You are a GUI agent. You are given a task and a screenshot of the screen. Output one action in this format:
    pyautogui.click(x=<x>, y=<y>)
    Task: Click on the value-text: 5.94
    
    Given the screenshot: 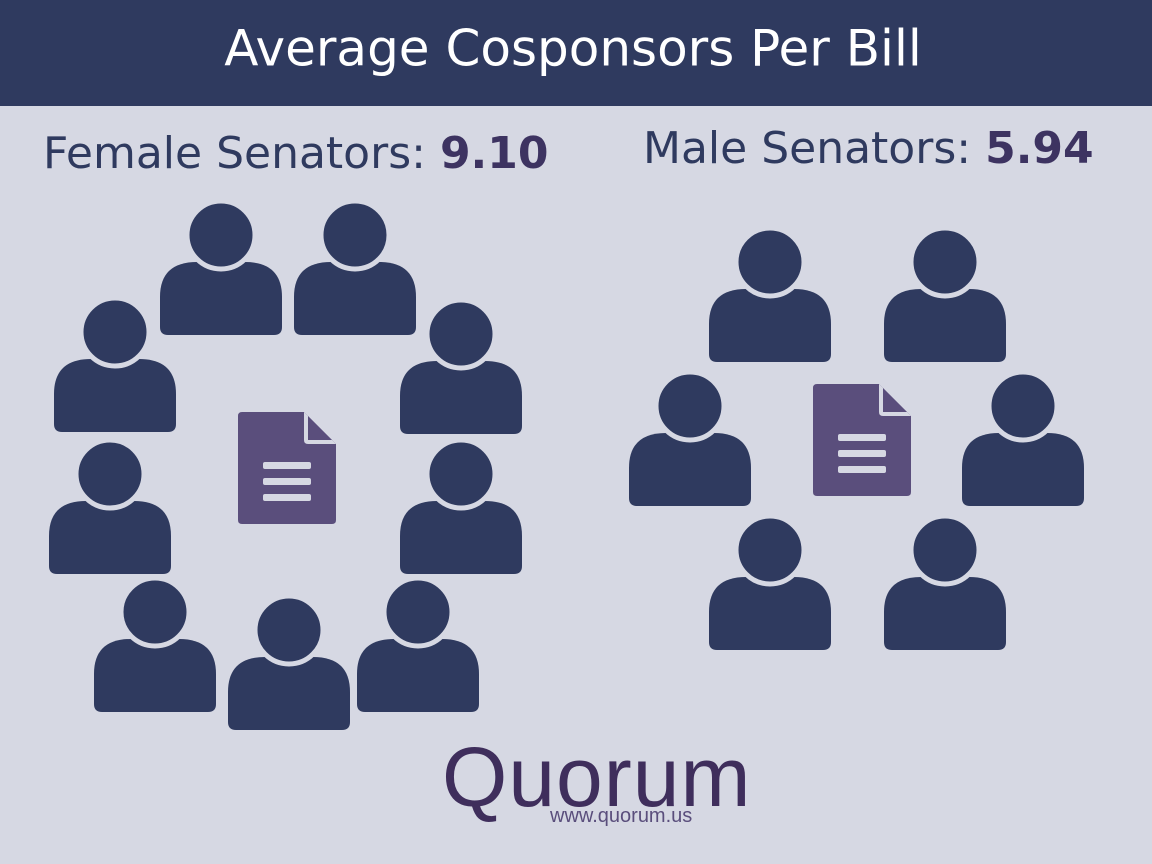 What is the action you would take?
    pyautogui.click(x=1039, y=148)
    